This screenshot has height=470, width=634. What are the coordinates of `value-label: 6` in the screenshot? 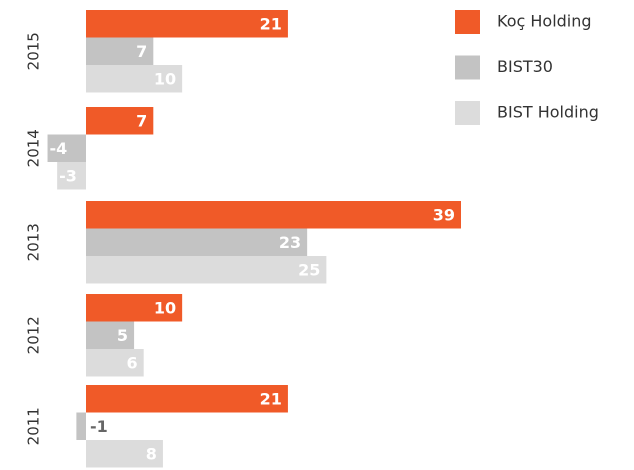 It's located at (132, 362).